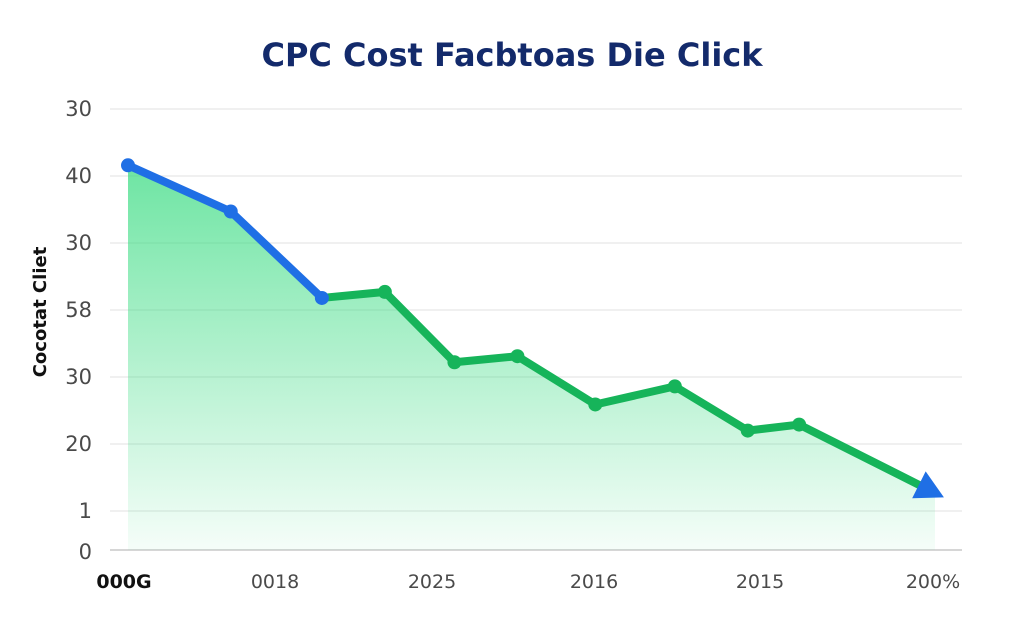  Describe the element at coordinates (78, 444) in the screenshot. I see `y-tick-label: 20` at that location.